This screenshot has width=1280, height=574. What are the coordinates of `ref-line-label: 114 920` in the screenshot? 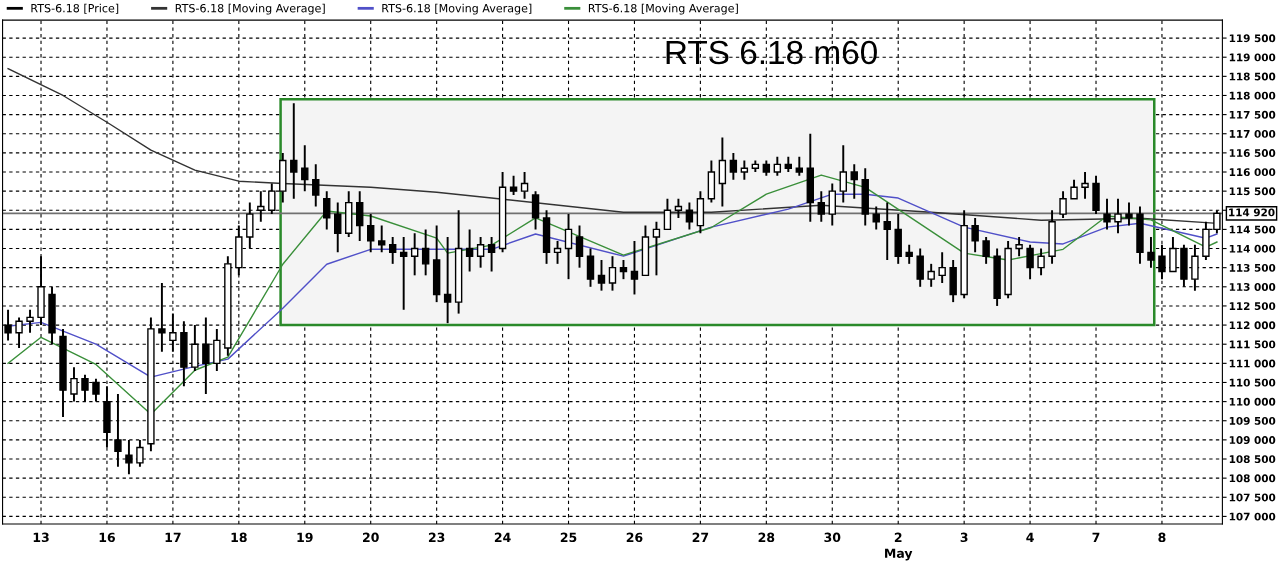 It's located at (1252, 212).